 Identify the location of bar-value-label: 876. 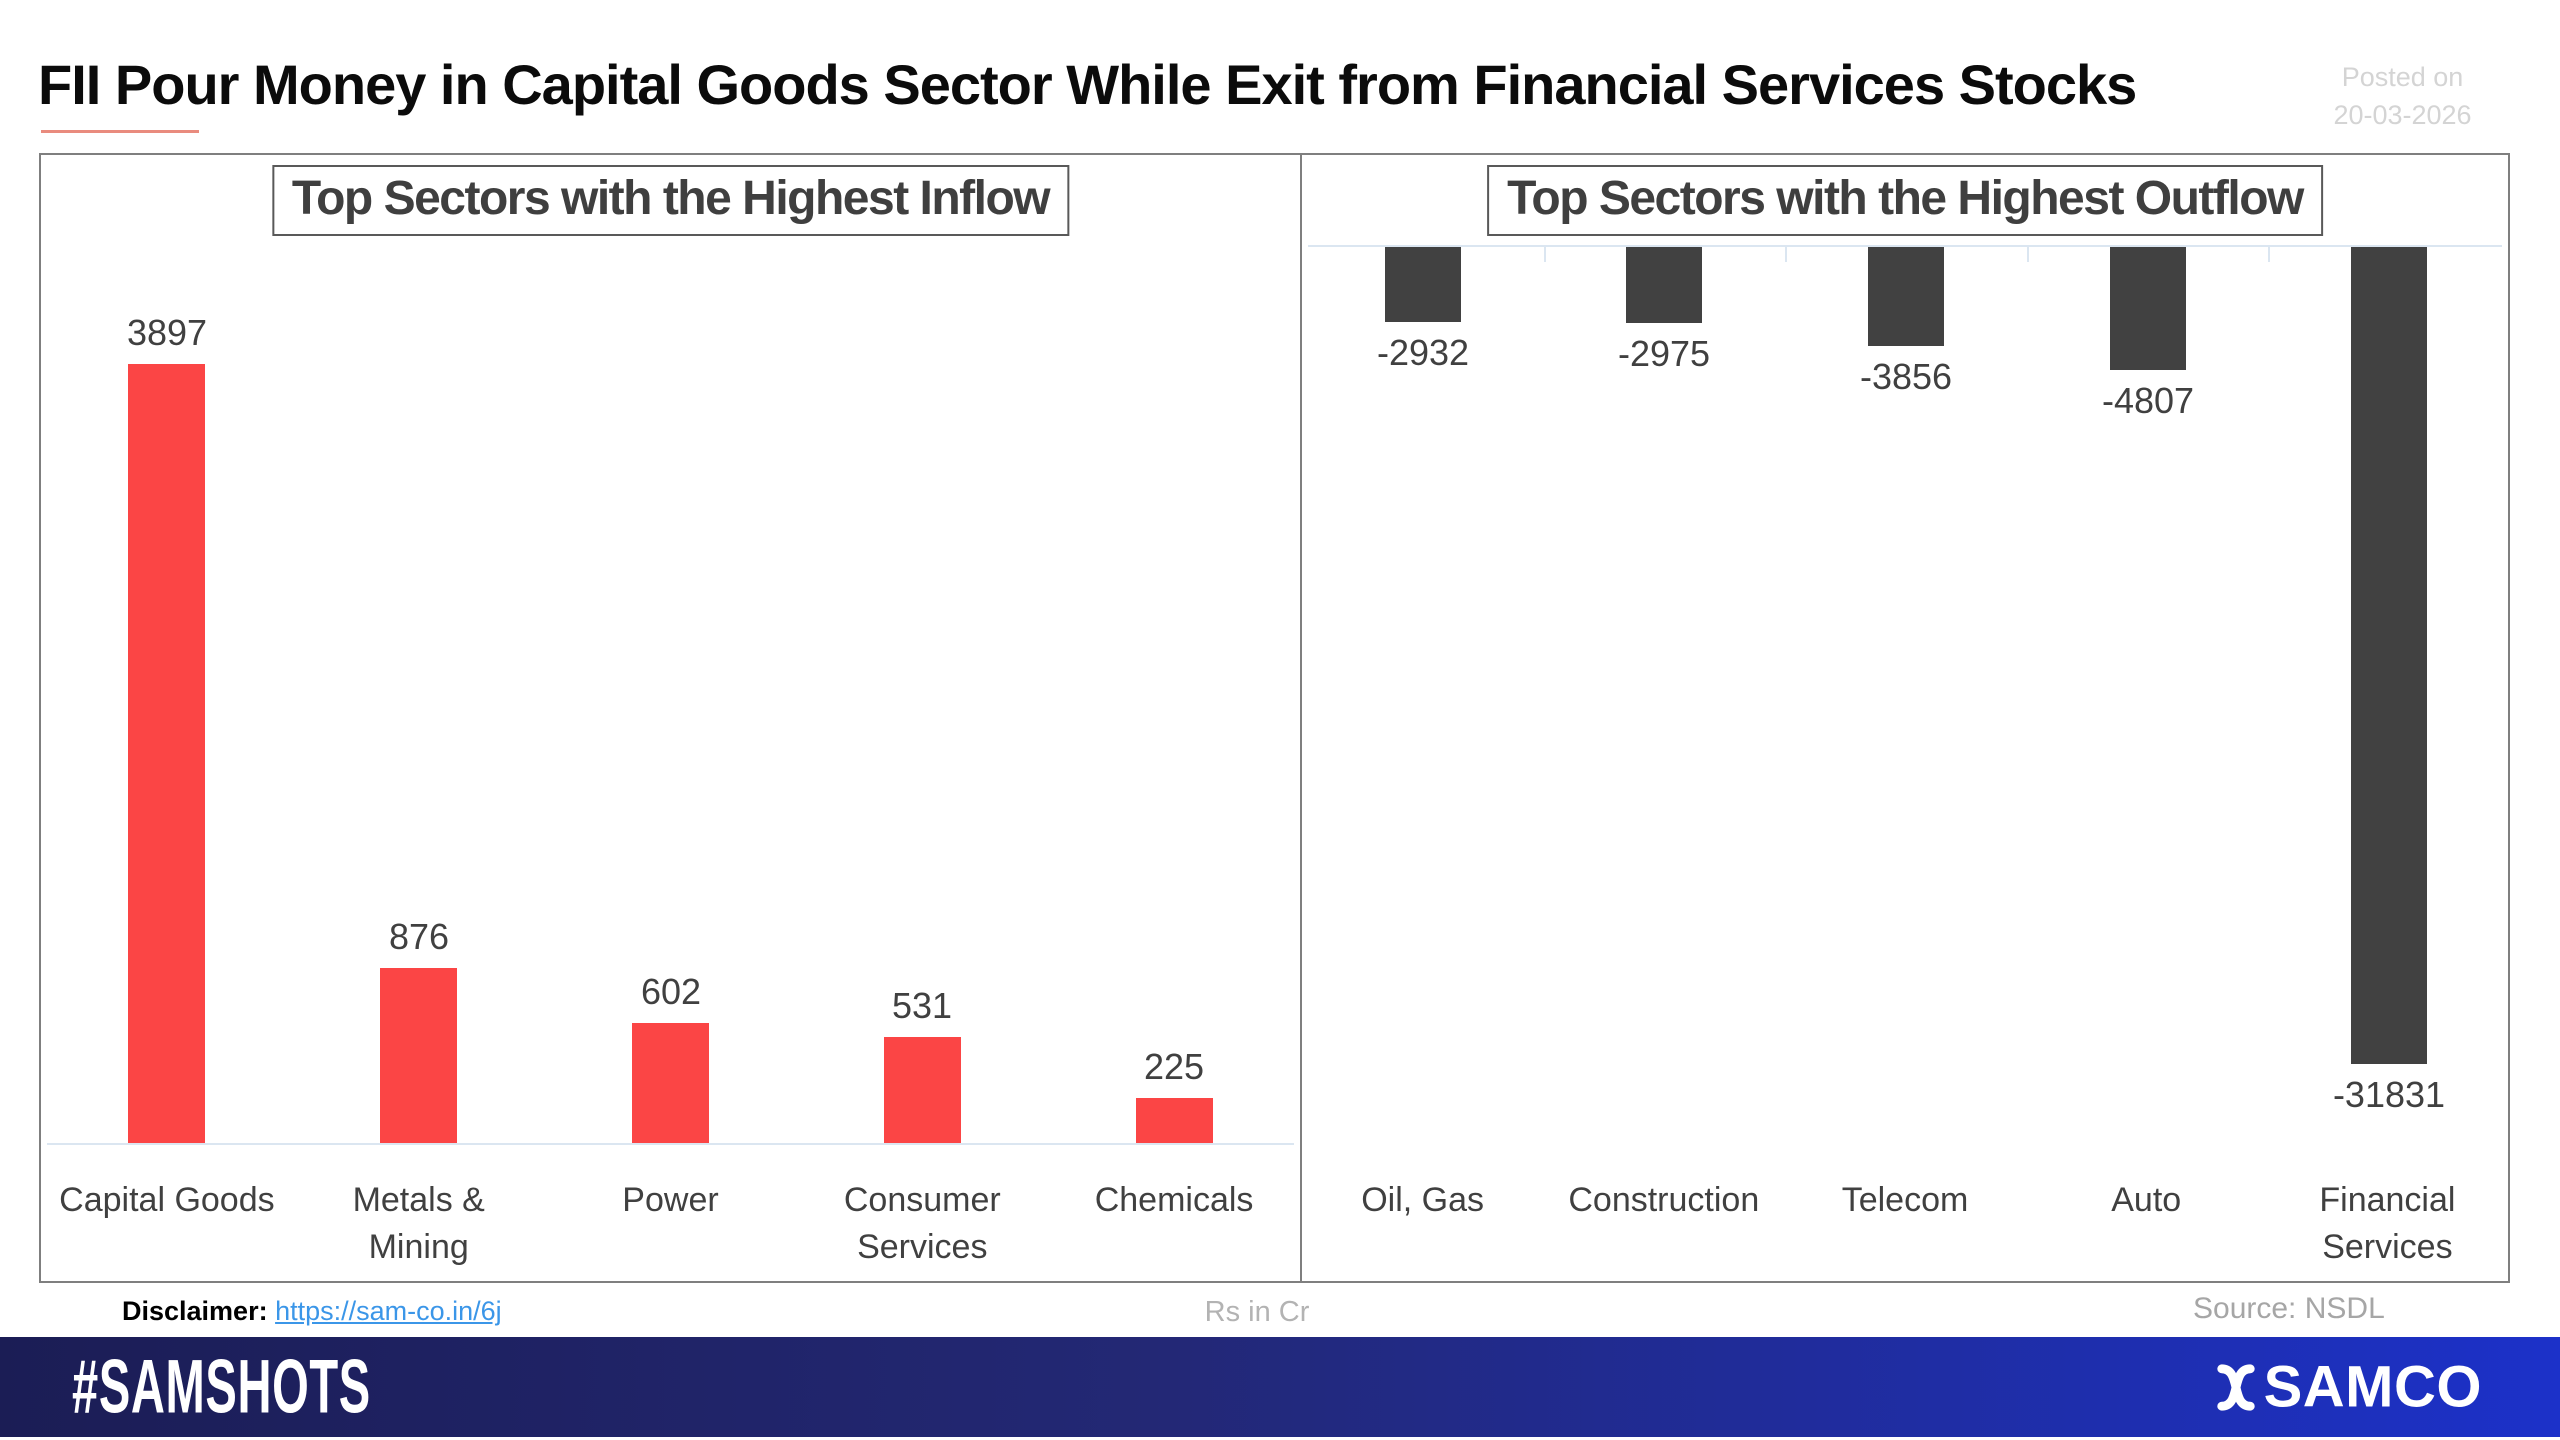
(419, 936).